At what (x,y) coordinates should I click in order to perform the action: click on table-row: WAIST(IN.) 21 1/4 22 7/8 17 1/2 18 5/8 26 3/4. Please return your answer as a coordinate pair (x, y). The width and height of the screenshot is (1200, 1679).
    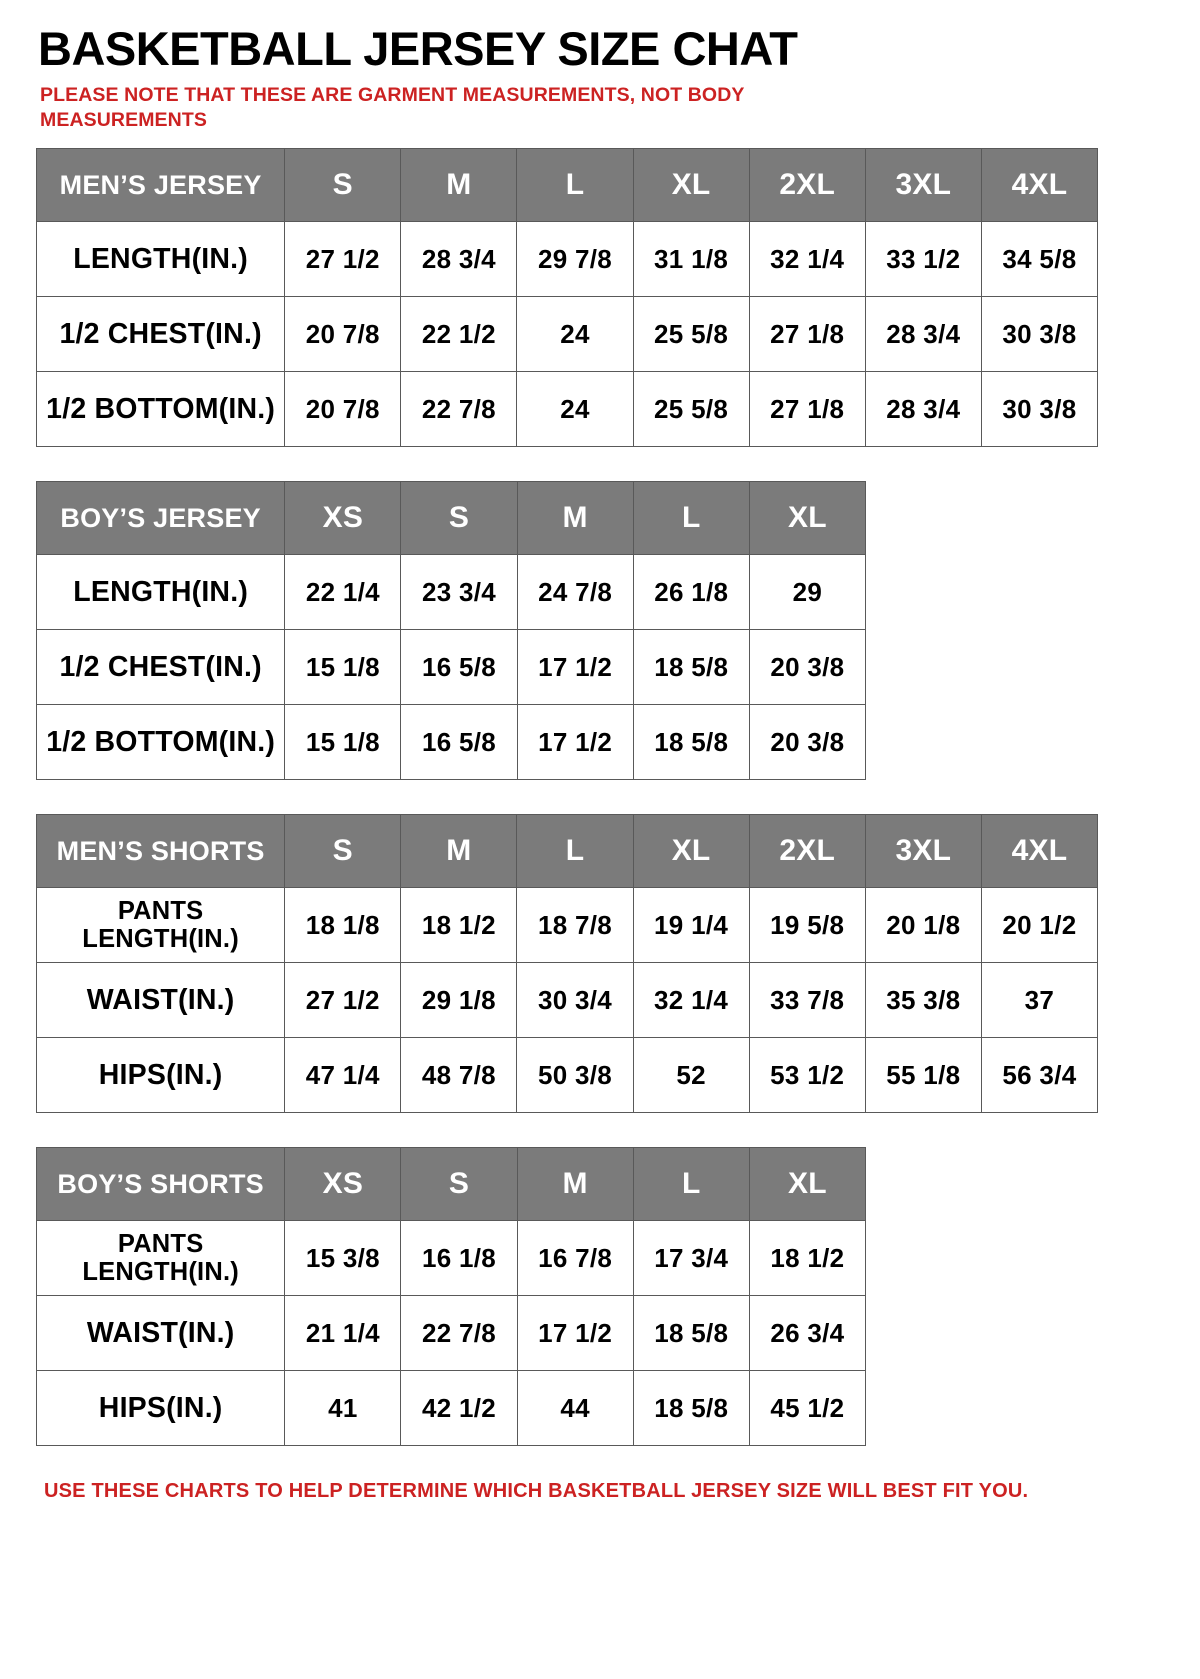
    Looking at the image, I should click on (451, 1333).